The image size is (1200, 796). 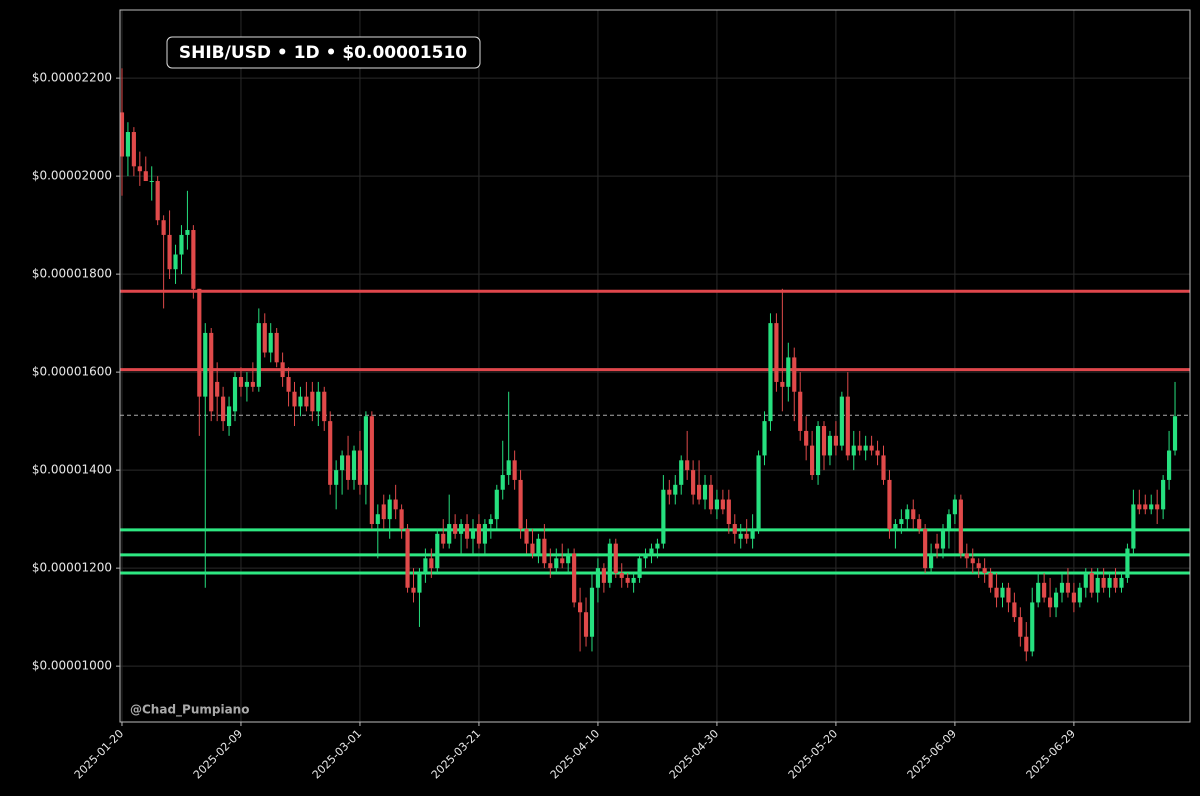 What do you see at coordinates (72, 666) in the screenshot?
I see `y-tick-label: $0.00001000` at bounding box center [72, 666].